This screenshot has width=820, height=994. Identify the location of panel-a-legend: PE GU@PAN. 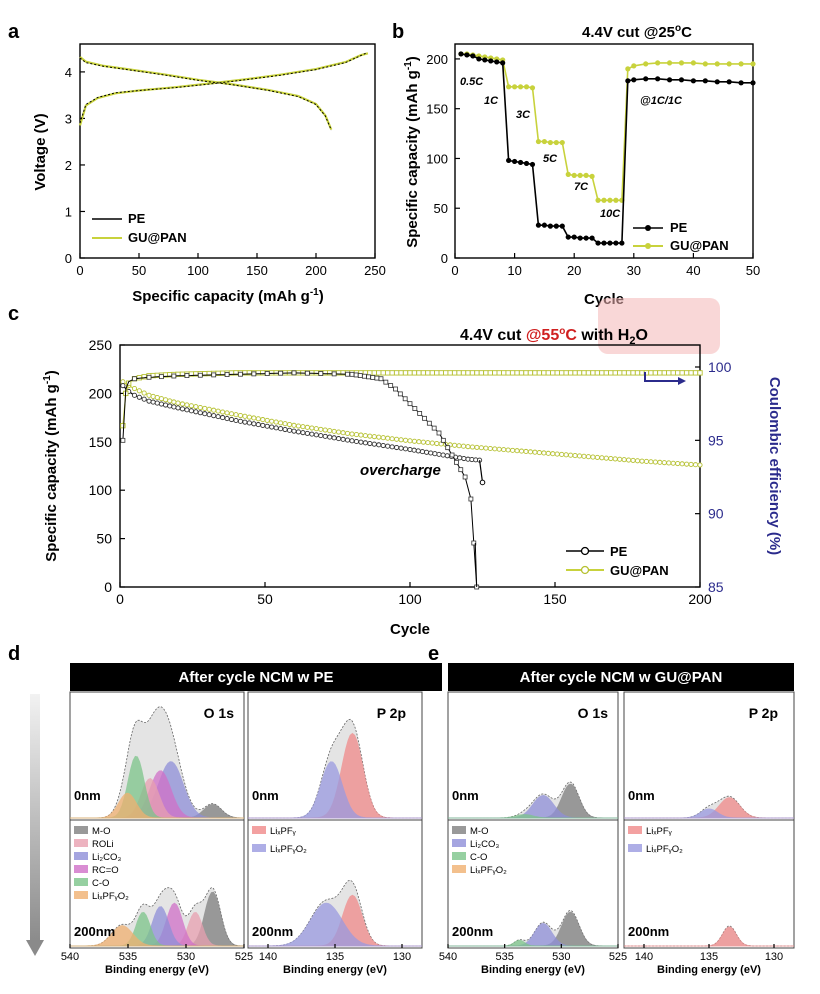
(139, 228).